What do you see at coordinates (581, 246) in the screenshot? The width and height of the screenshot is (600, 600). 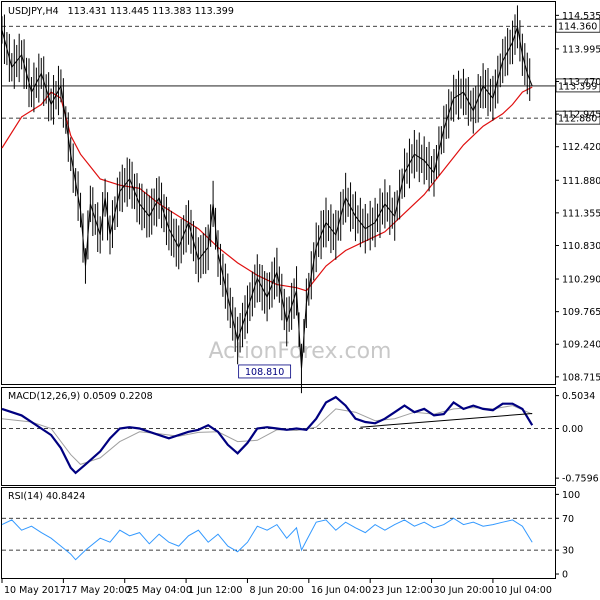 I see `price-tick-label: 110.830` at bounding box center [581, 246].